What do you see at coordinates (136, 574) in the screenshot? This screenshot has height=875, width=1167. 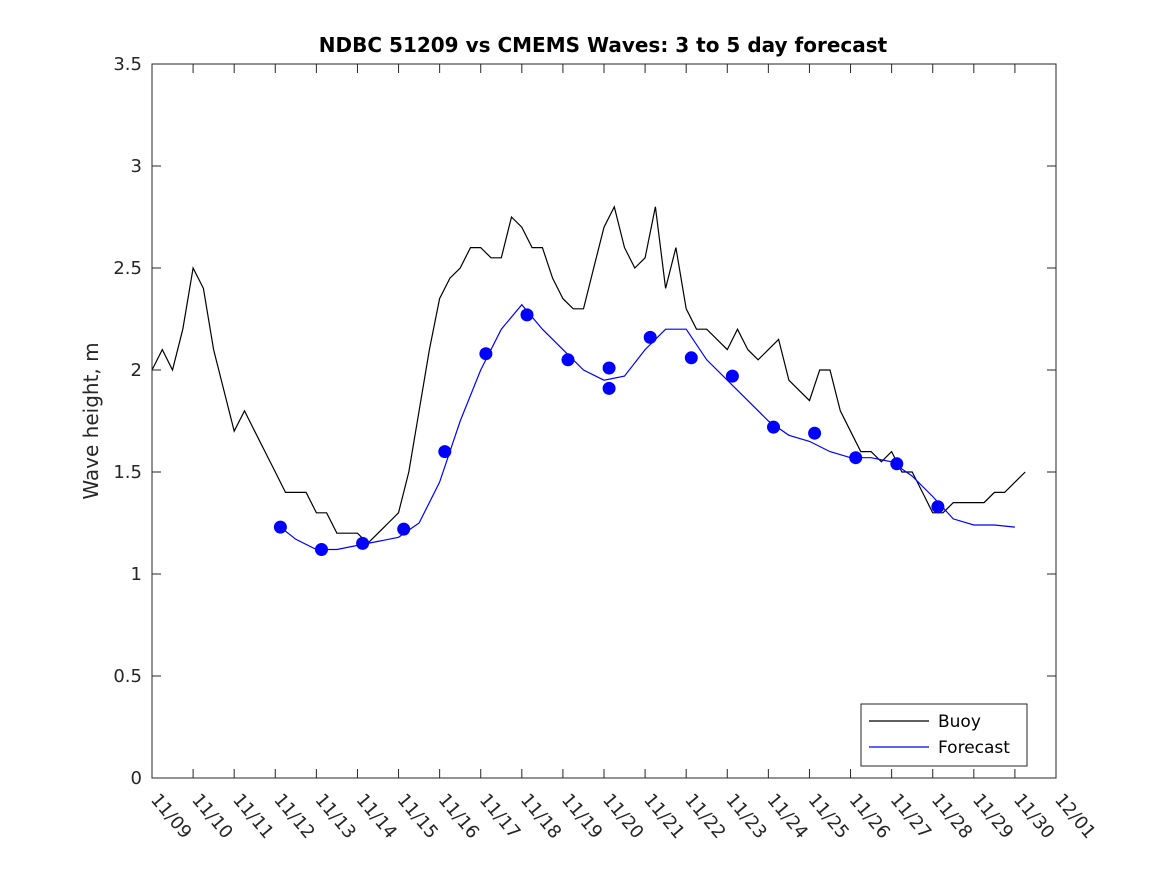 I see `y-tick-label: 1` at bounding box center [136, 574].